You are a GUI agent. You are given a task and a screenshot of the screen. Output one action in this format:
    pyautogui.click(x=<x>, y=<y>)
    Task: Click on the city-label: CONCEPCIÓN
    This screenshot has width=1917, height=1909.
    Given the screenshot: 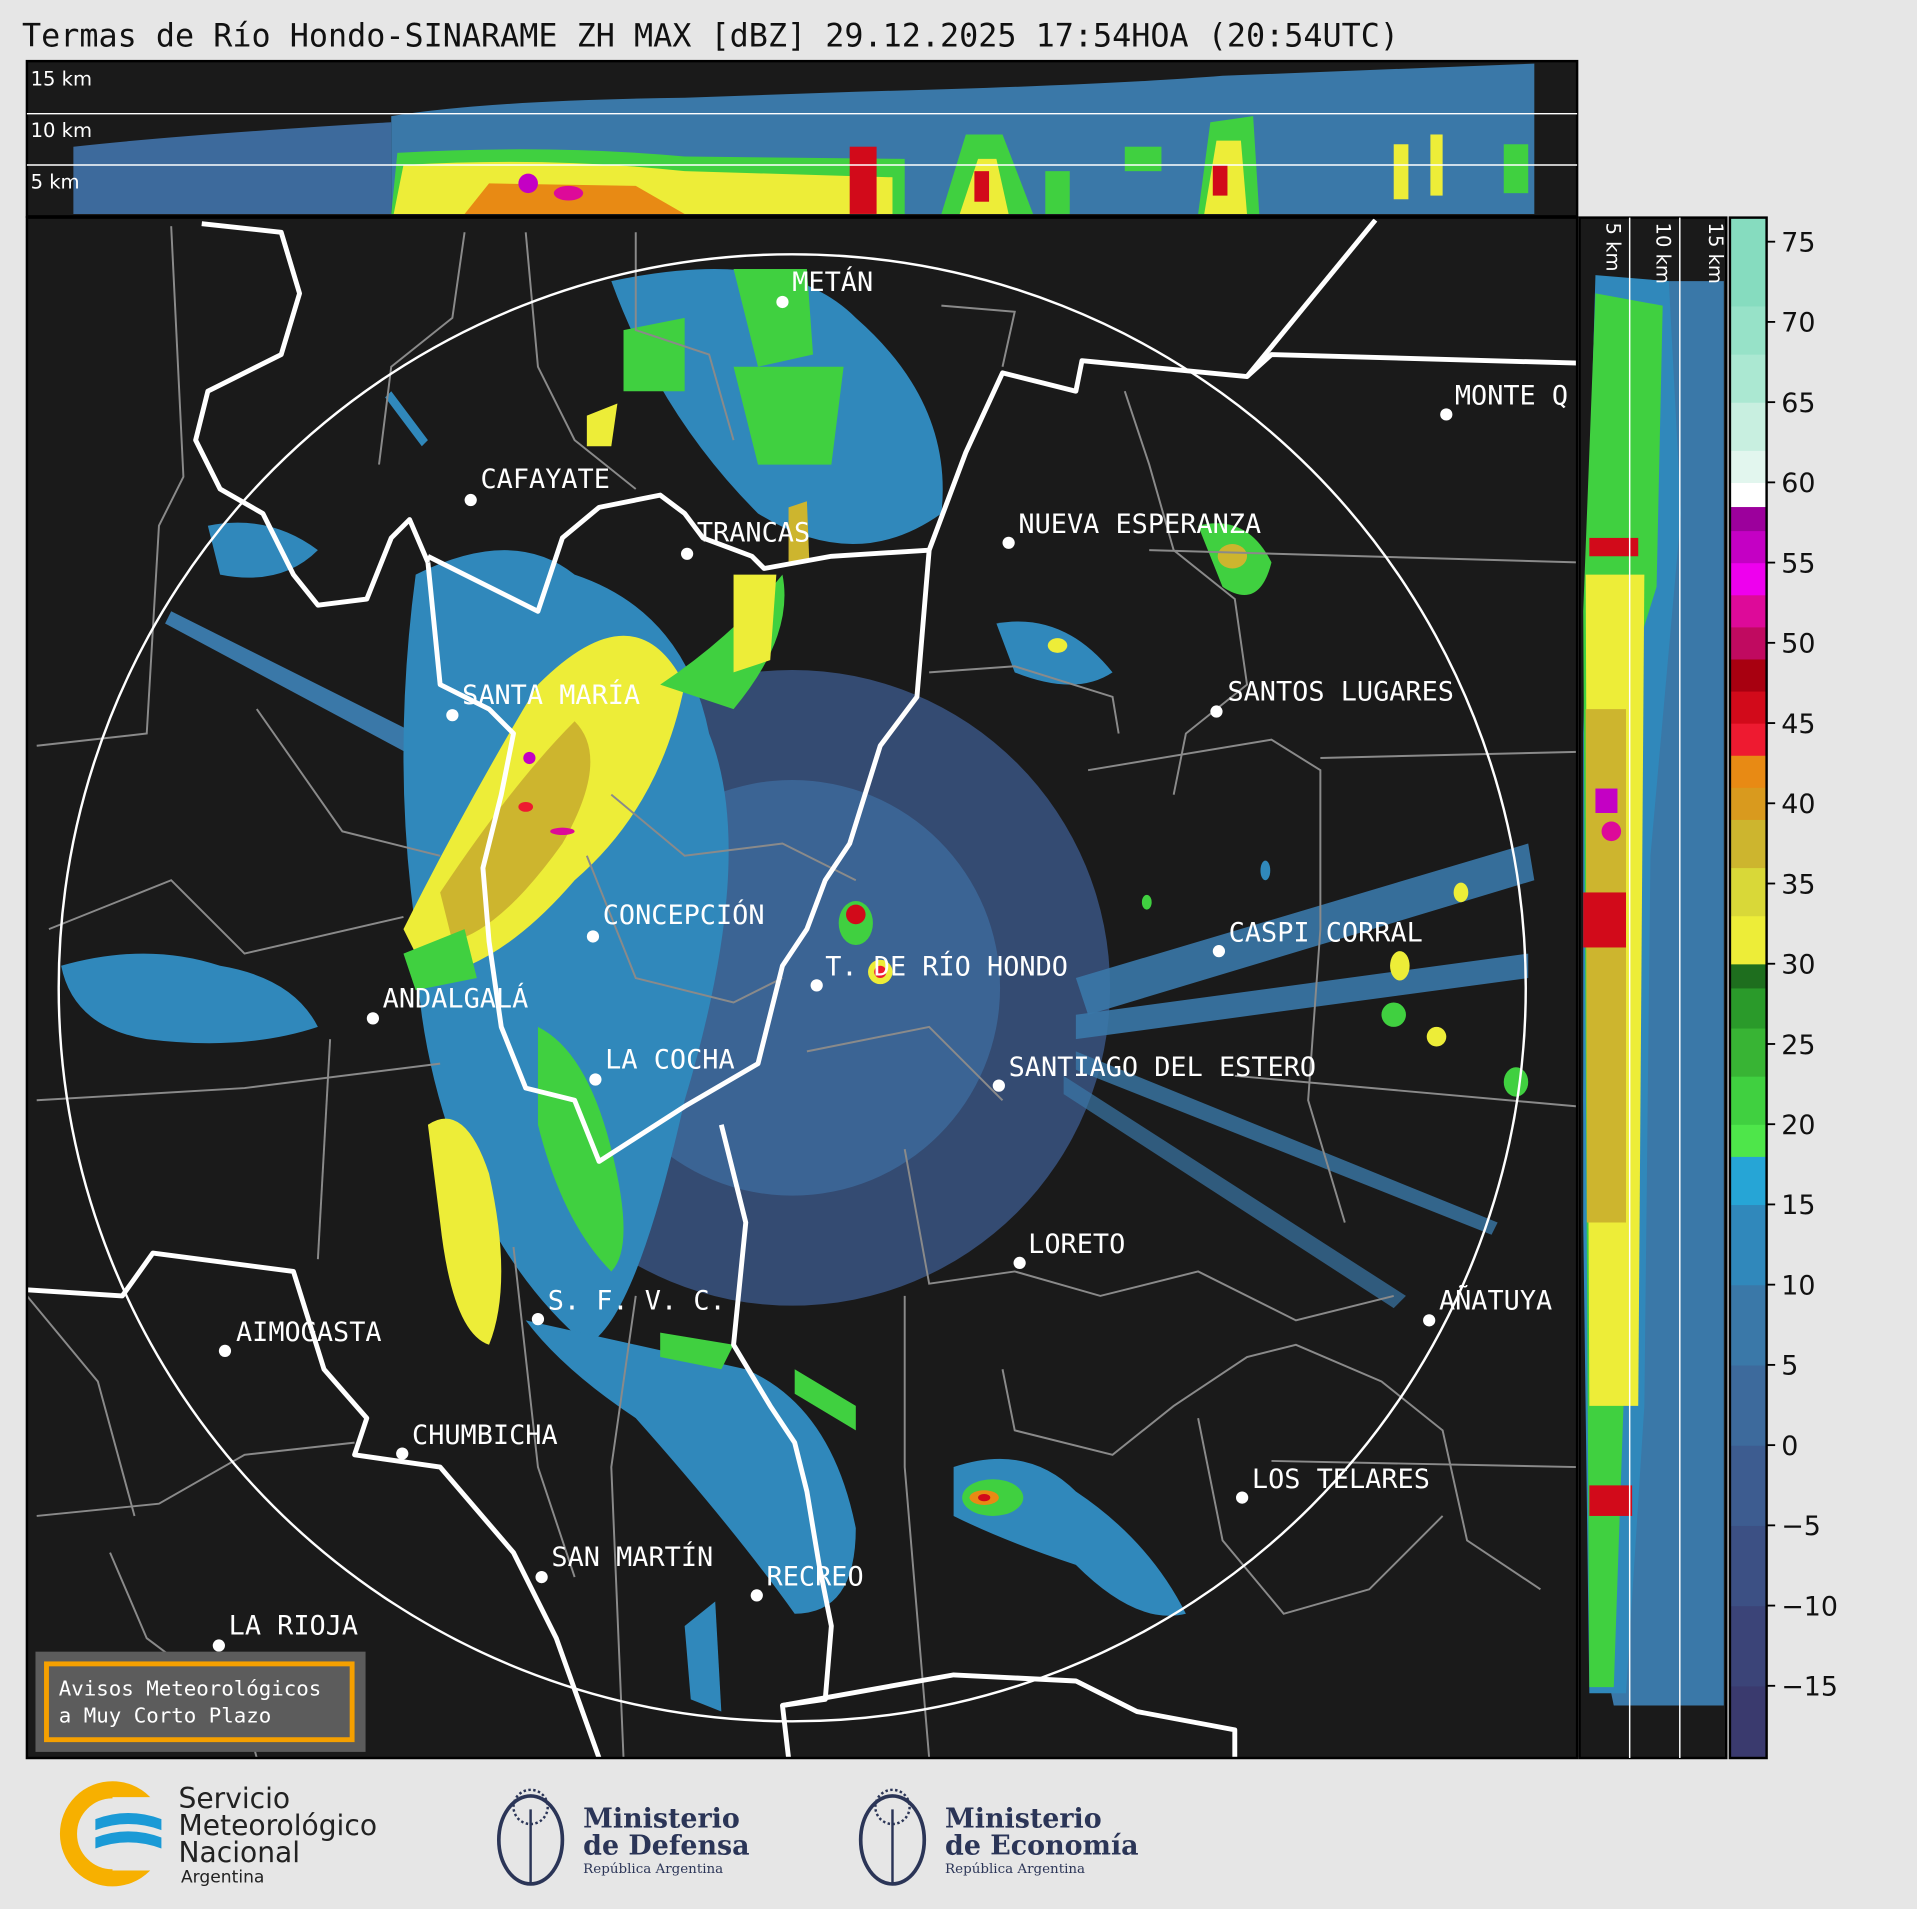 What is the action you would take?
    pyautogui.click(x=684, y=915)
    